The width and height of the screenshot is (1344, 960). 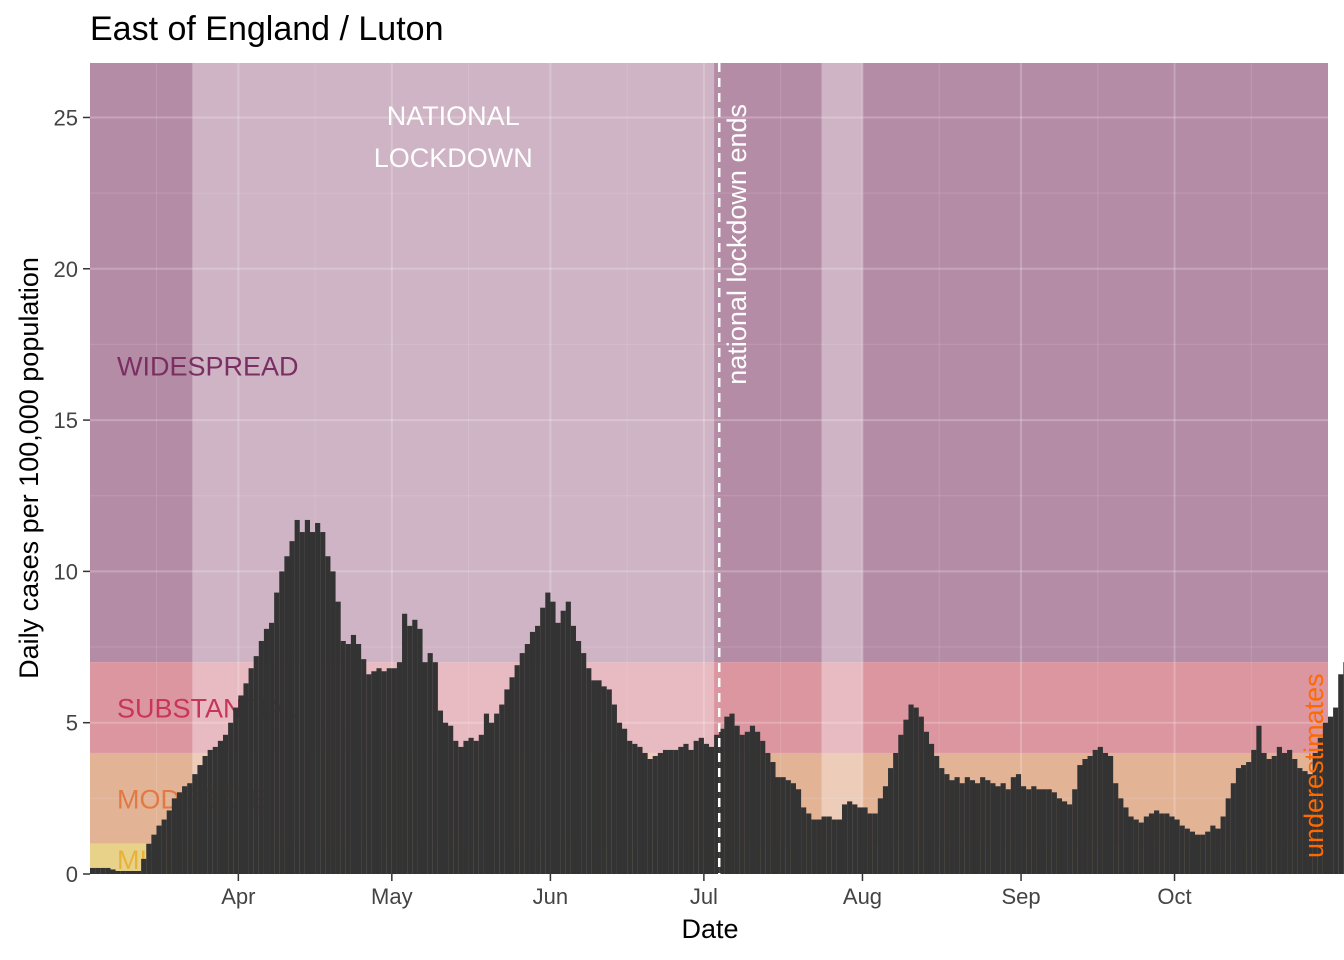 I want to click on annotations: underestimates, so click(x=1314, y=765).